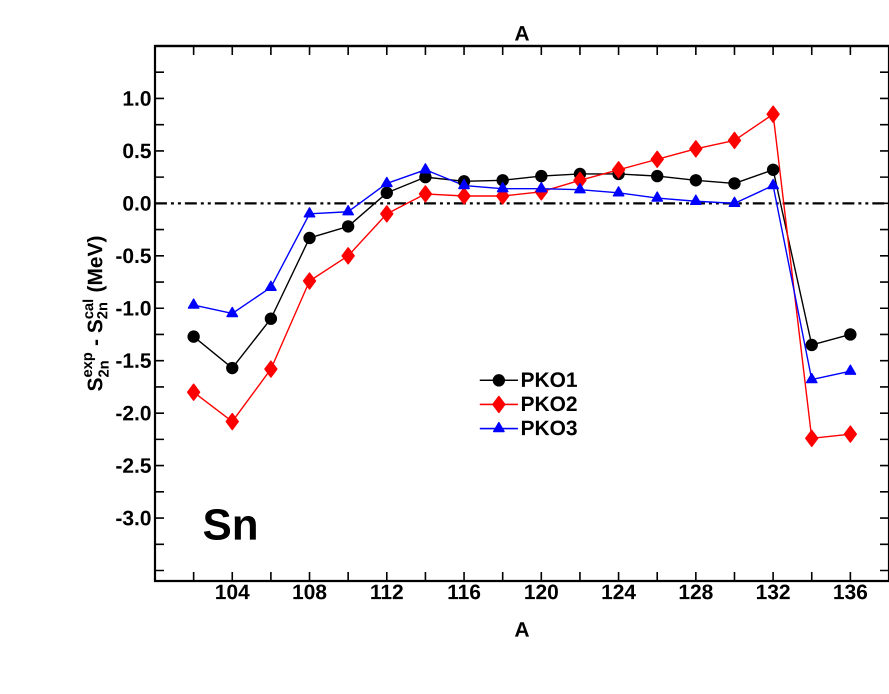  I want to click on x-tick-label: 128, so click(696, 592).